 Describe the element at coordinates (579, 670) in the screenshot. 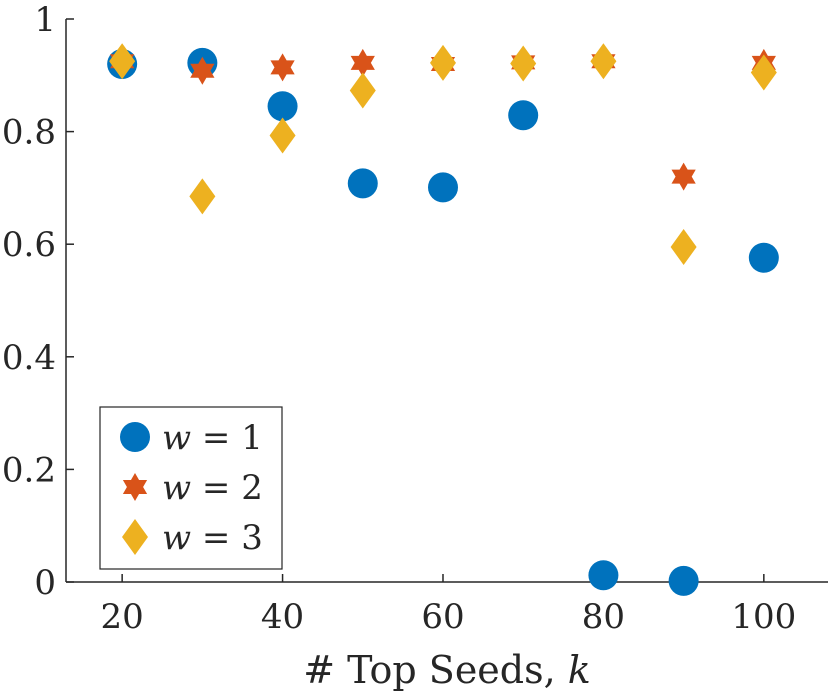

I see `x-axis-label-variable: k` at that location.